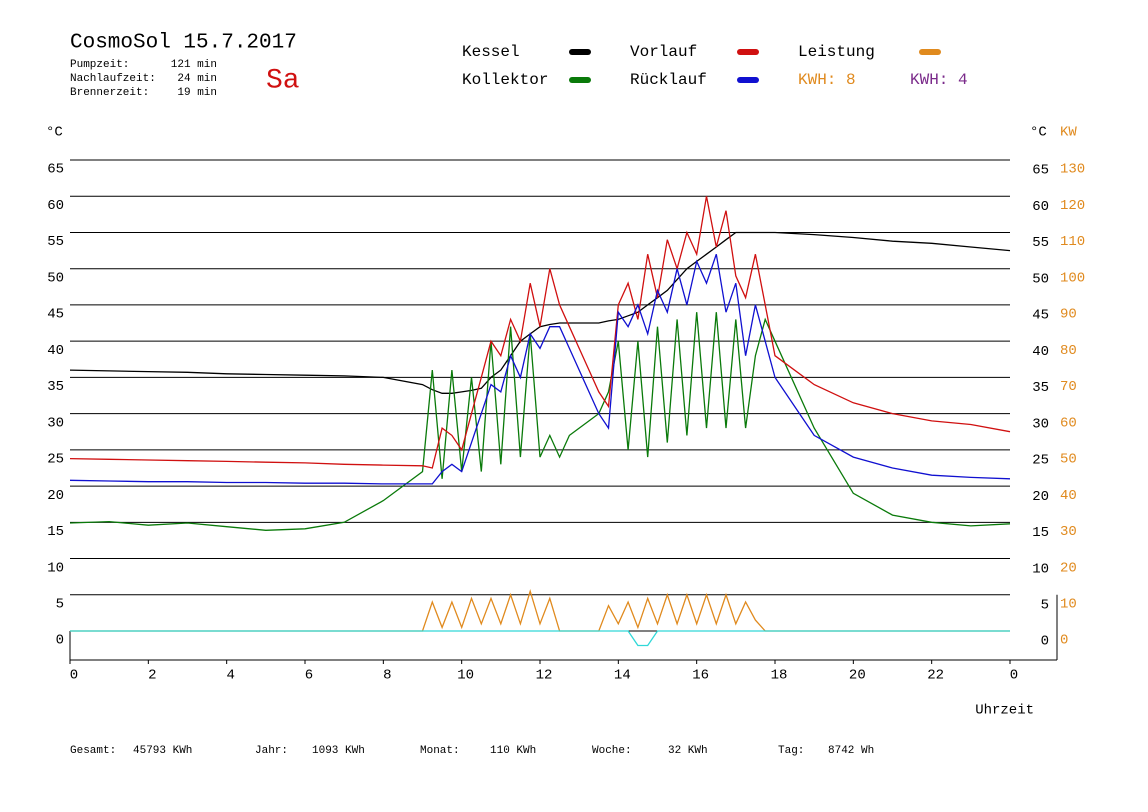  What do you see at coordinates (55, 423) in the screenshot?
I see `y-tick-label: 30` at bounding box center [55, 423].